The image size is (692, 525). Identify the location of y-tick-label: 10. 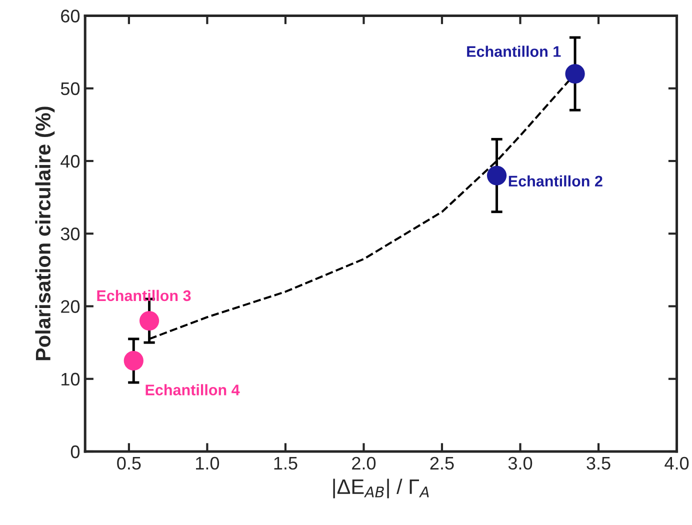
(71, 379).